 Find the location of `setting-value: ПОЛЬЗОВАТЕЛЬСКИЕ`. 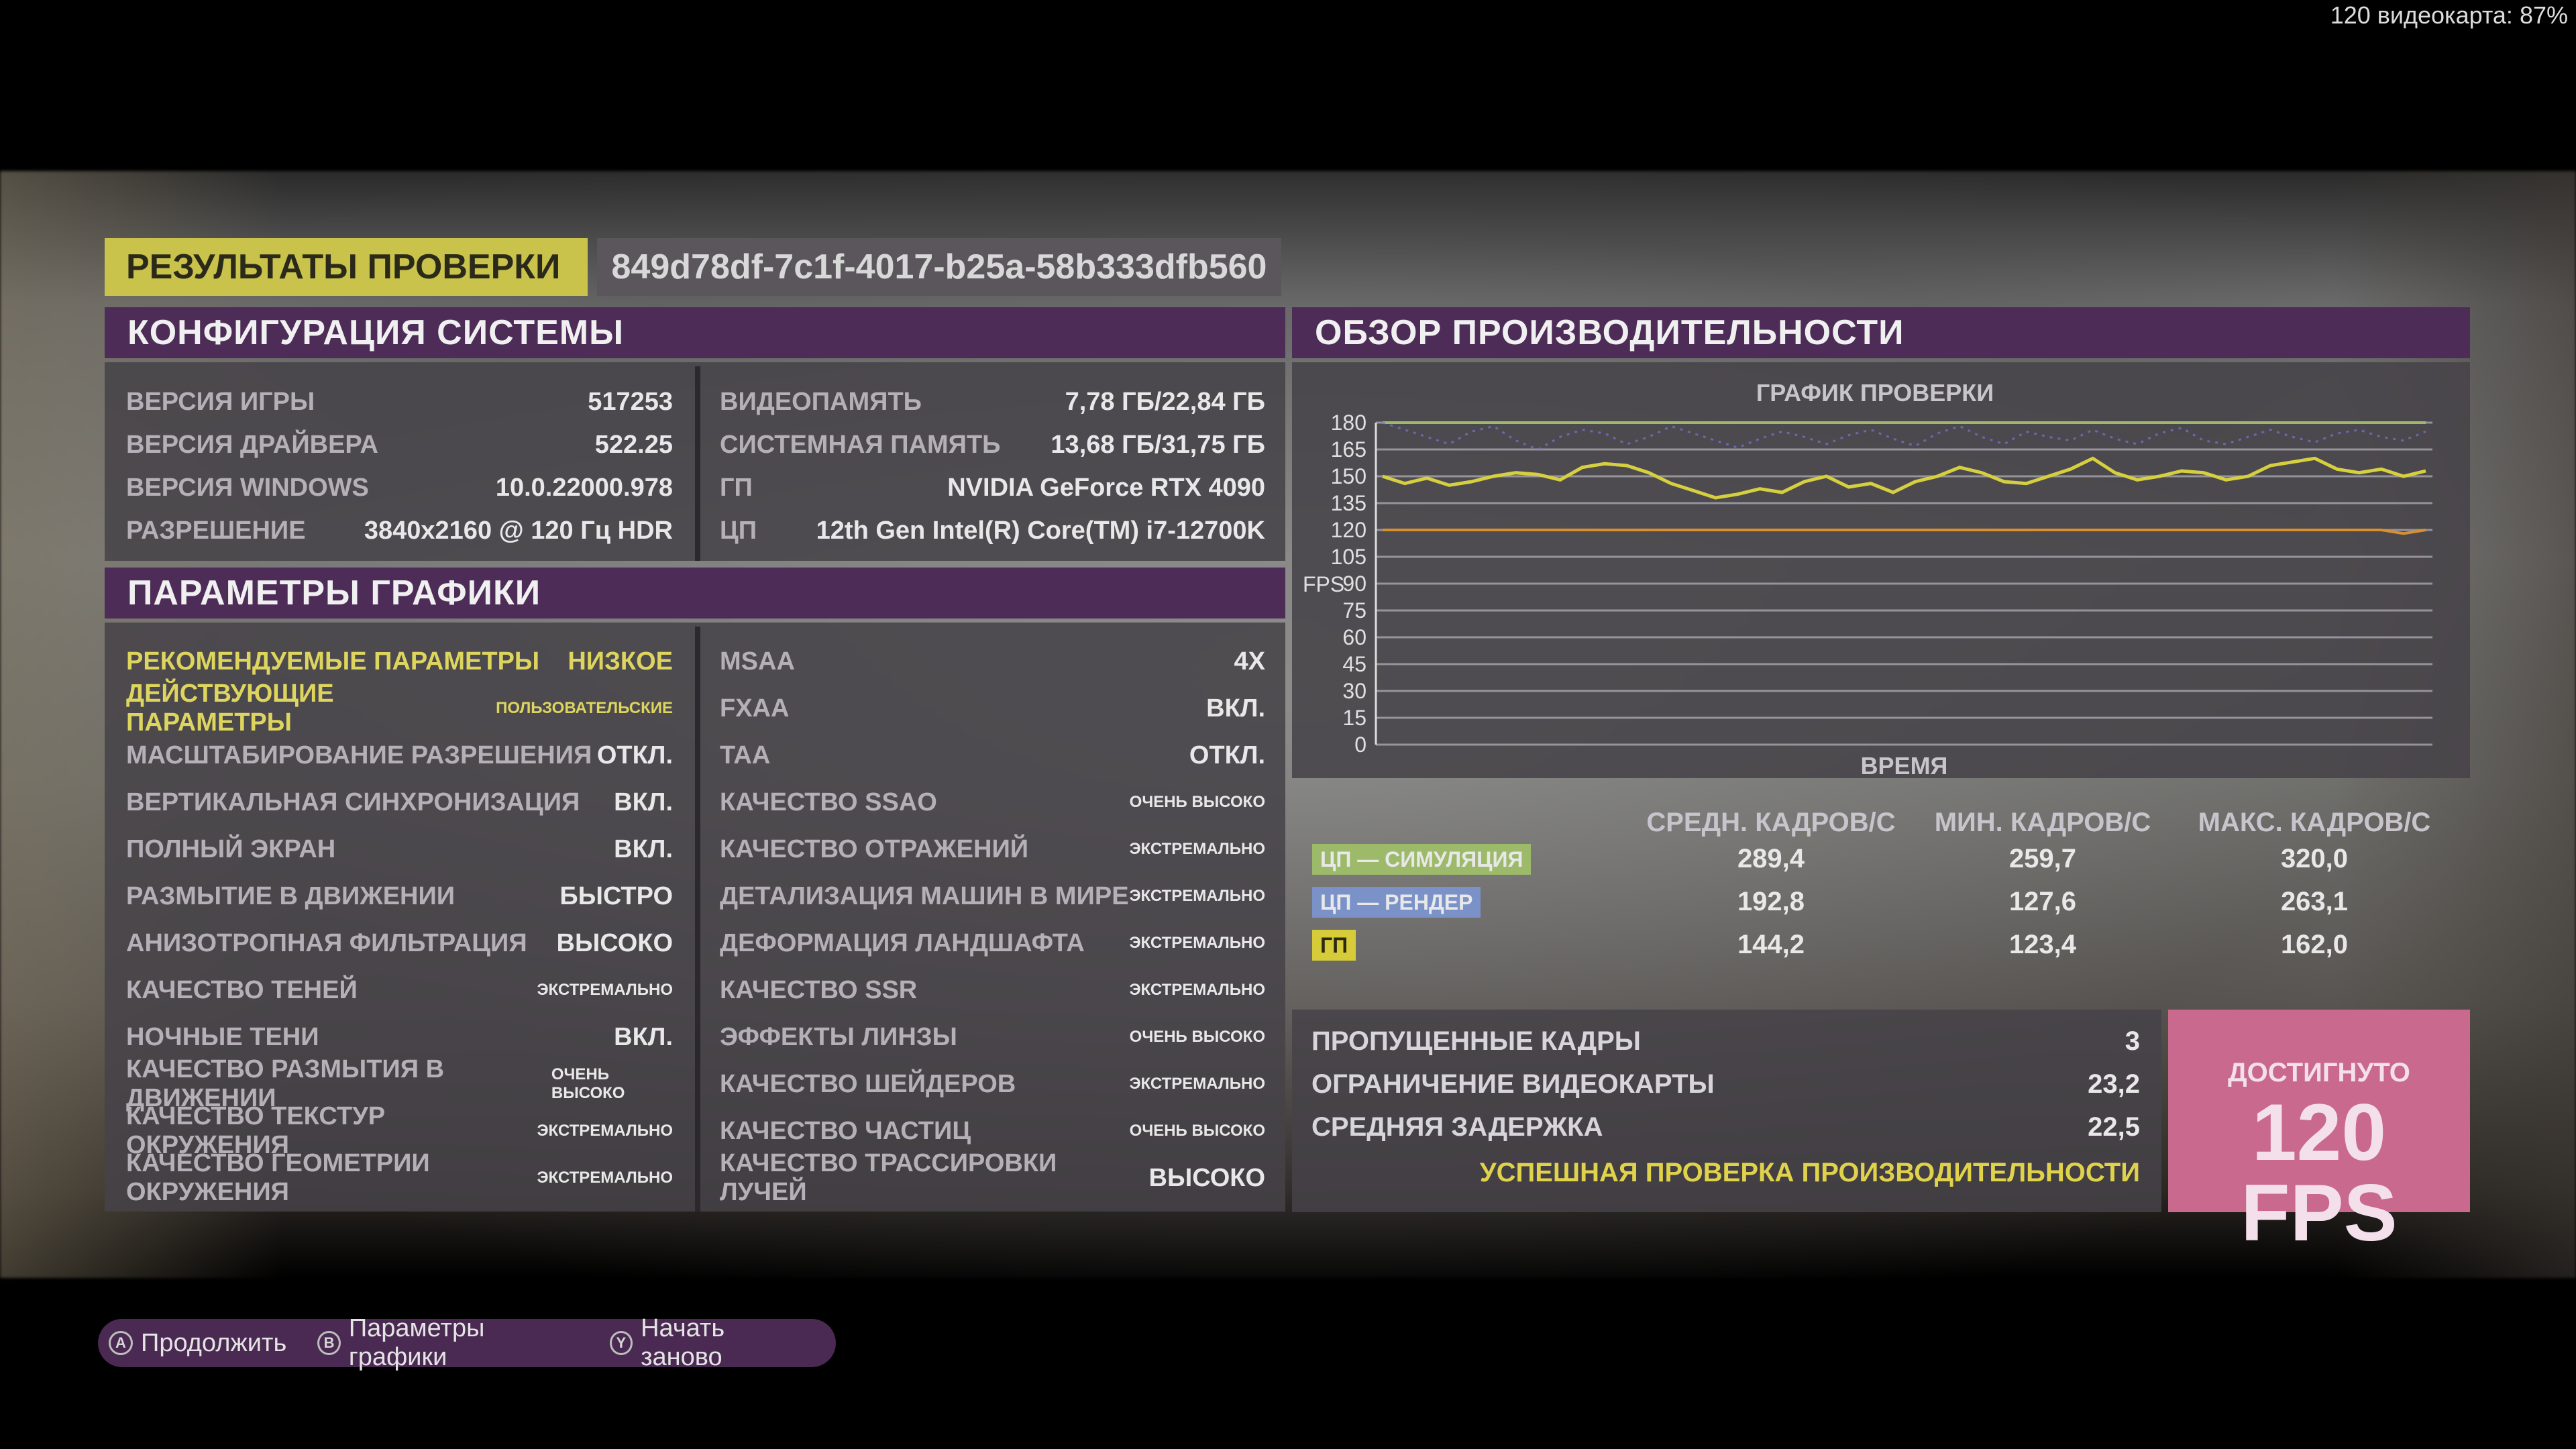

setting-value: ПОЛЬЗОВАТЕЛЬСКИЕ is located at coordinates (584, 708).